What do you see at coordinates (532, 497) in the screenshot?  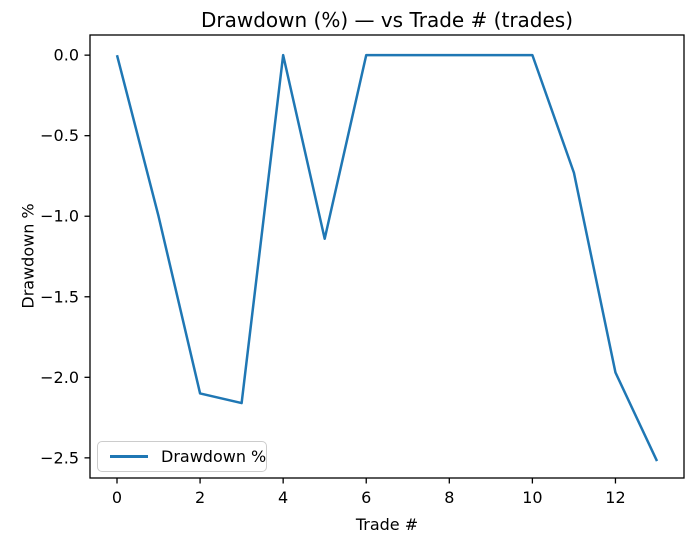 I see `x-tick-label: 10` at bounding box center [532, 497].